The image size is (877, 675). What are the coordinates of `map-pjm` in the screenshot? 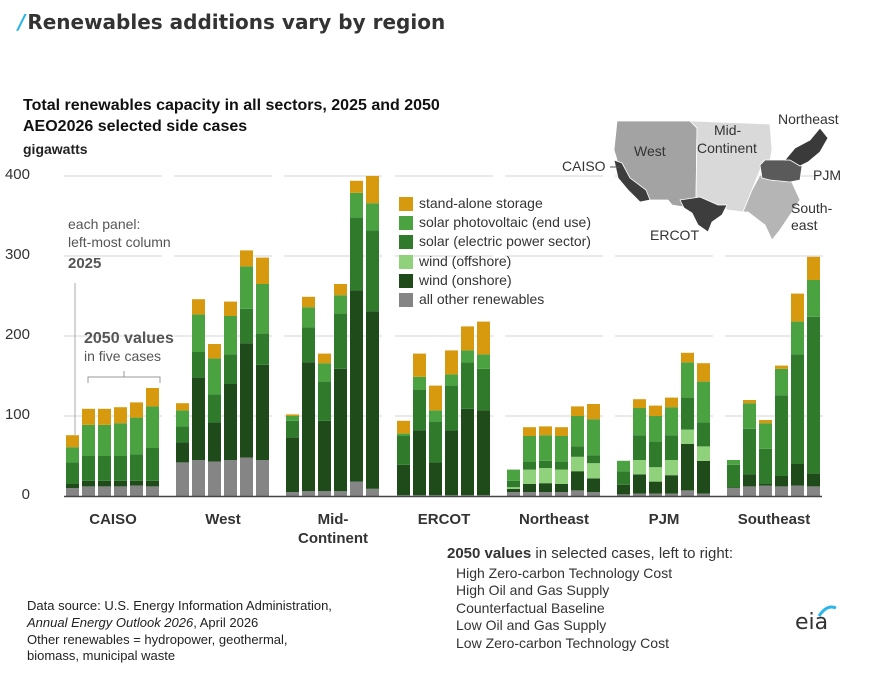 It's located at (781, 171).